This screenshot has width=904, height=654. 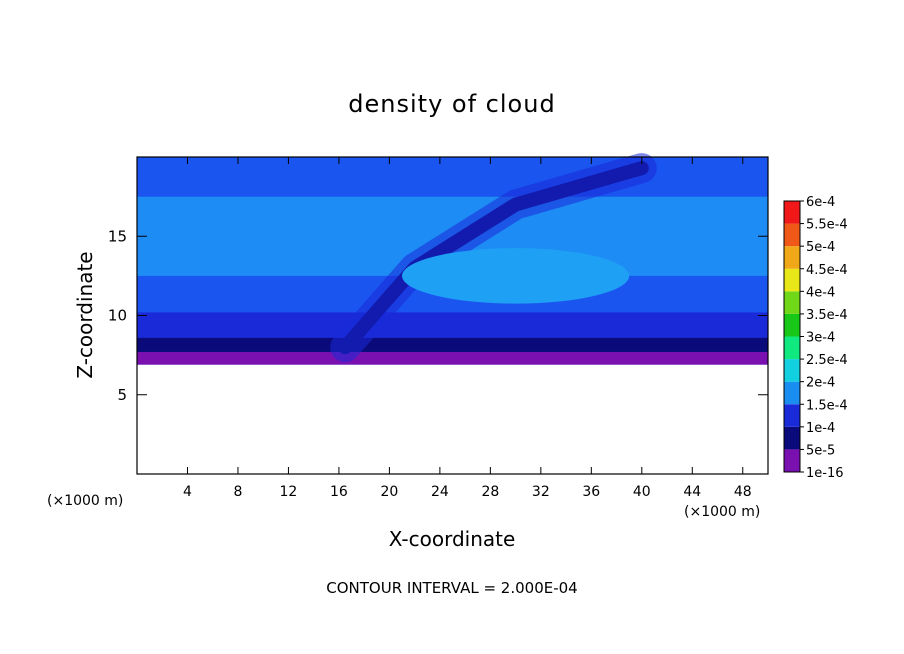 What do you see at coordinates (825, 473) in the screenshot?
I see `colorbar-label: 1e-16` at bounding box center [825, 473].